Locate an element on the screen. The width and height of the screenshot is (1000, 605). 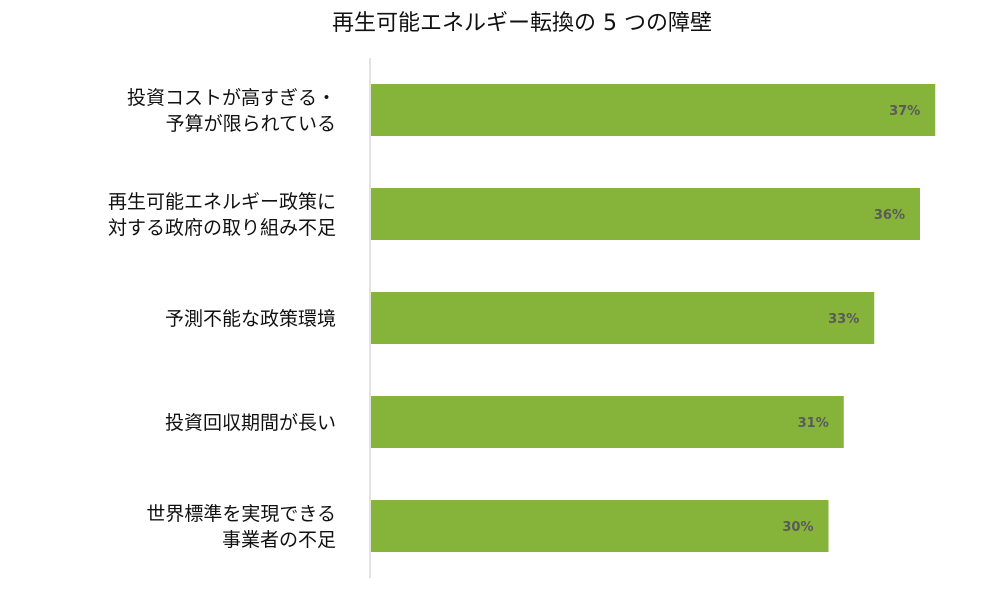
category-label-line: 予測不能な政策環境 is located at coordinates (250, 319).